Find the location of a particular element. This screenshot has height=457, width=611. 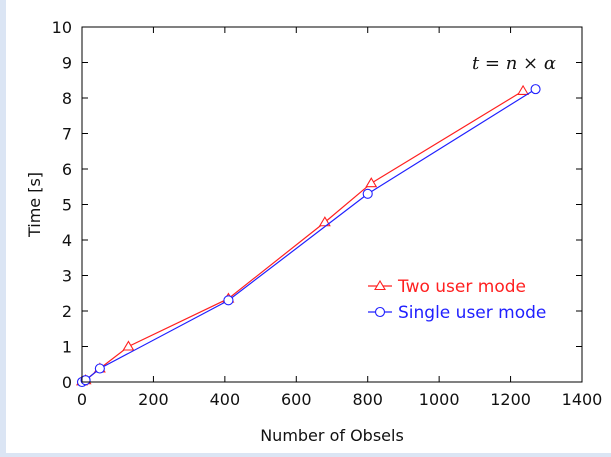

x-tick-label: 400 is located at coordinates (225, 399).